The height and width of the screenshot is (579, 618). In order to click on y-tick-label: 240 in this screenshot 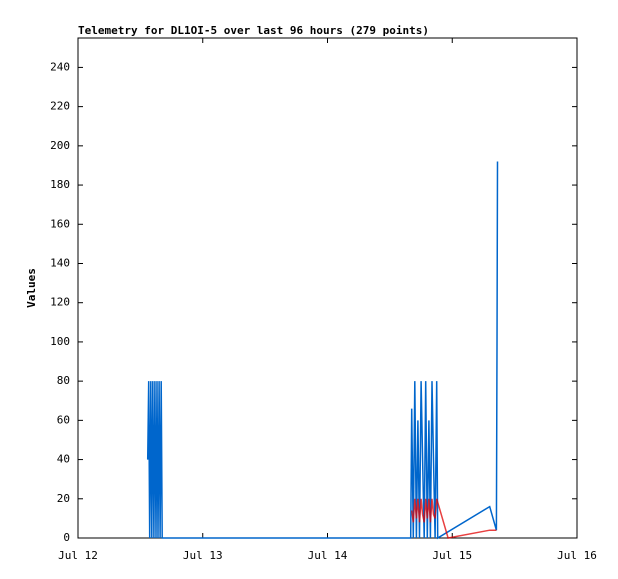, I will do `click(60, 66)`.